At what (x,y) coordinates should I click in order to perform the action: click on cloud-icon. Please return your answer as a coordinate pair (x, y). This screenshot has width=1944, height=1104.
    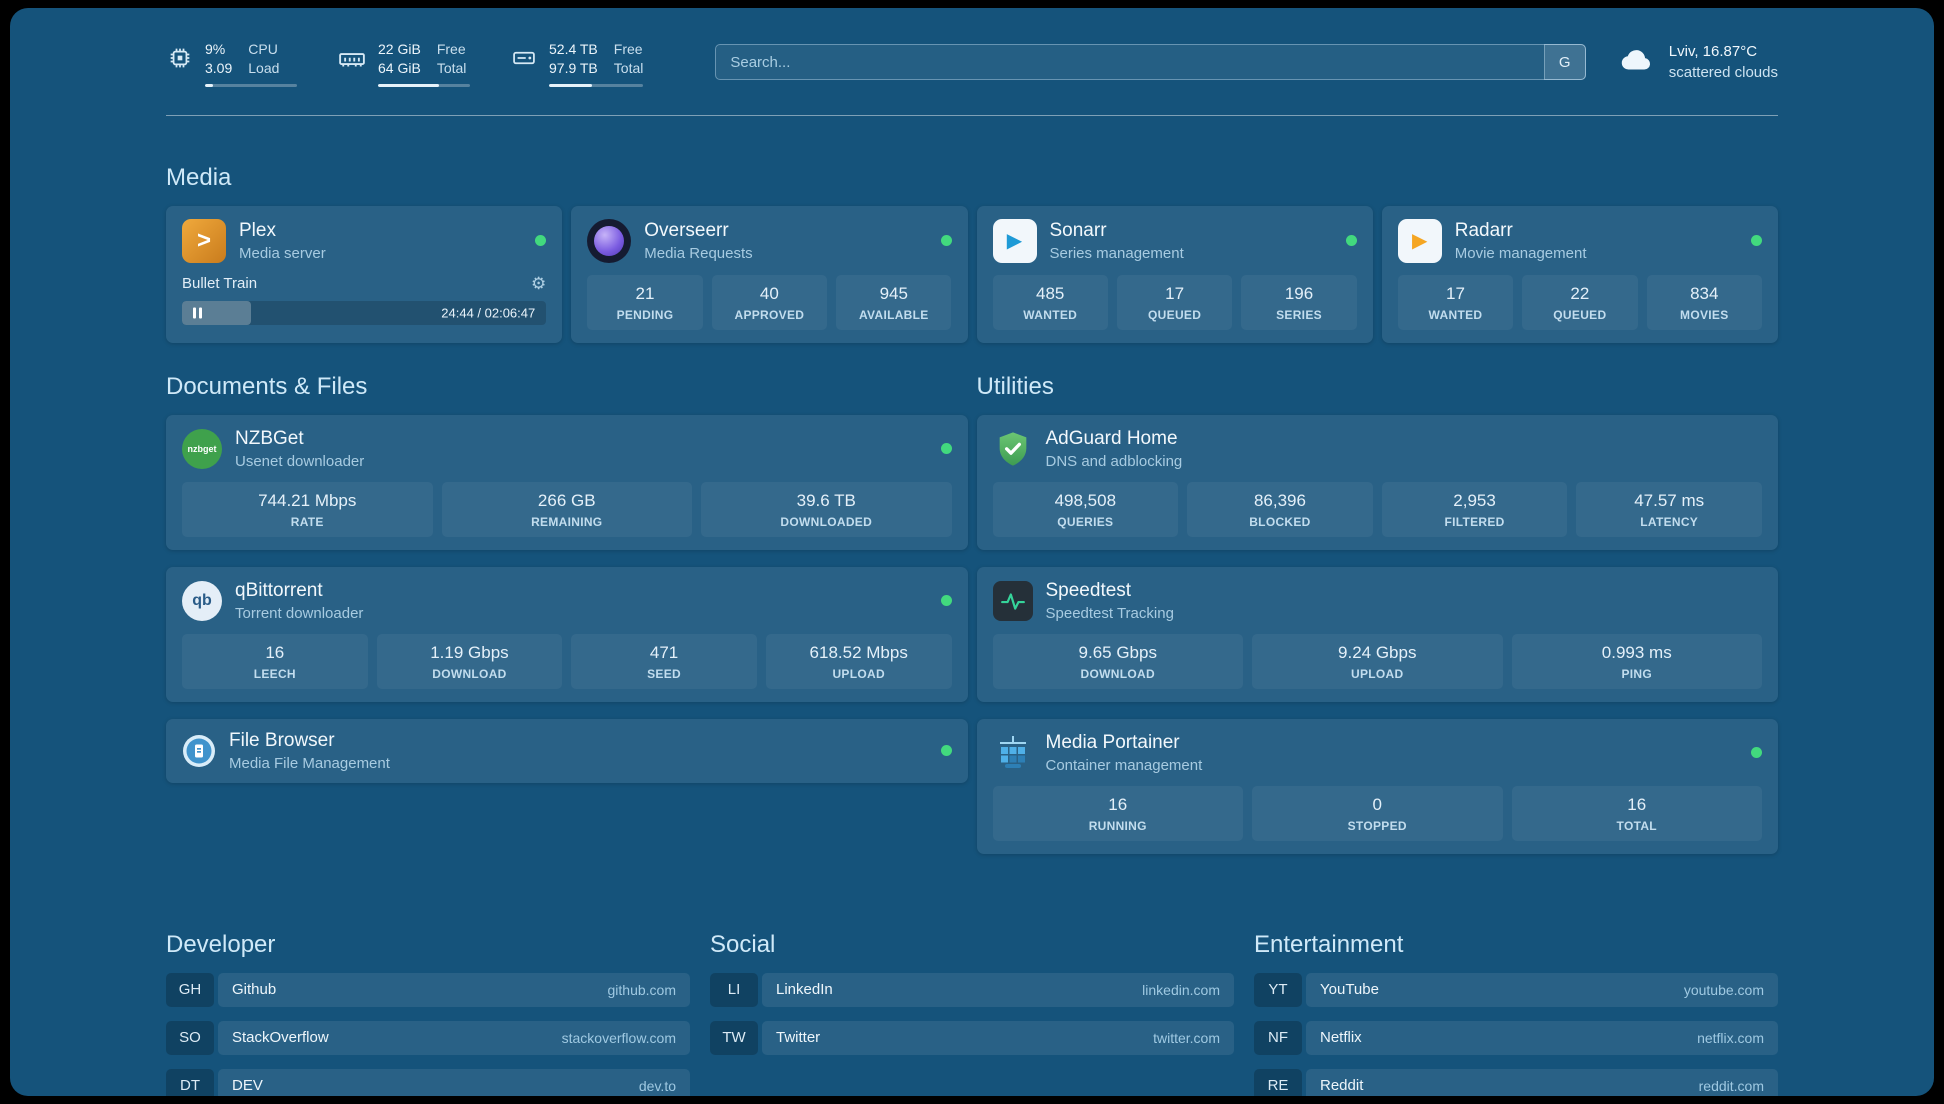
    Looking at the image, I should click on (1637, 62).